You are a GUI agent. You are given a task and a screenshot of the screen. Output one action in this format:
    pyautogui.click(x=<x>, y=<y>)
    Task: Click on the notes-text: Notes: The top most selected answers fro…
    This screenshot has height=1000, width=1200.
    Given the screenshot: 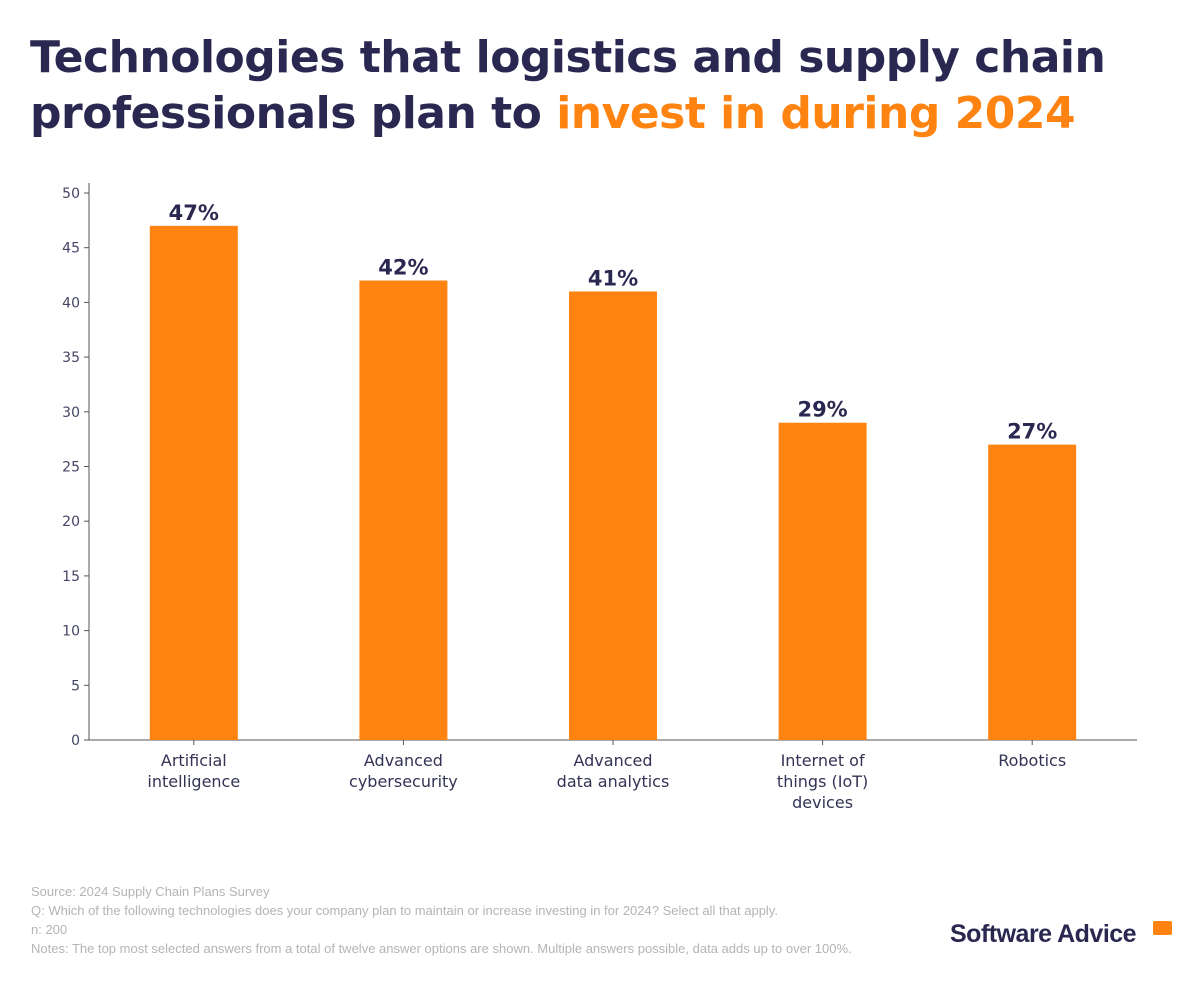 What is the action you would take?
    pyautogui.click(x=441, y=948)
    